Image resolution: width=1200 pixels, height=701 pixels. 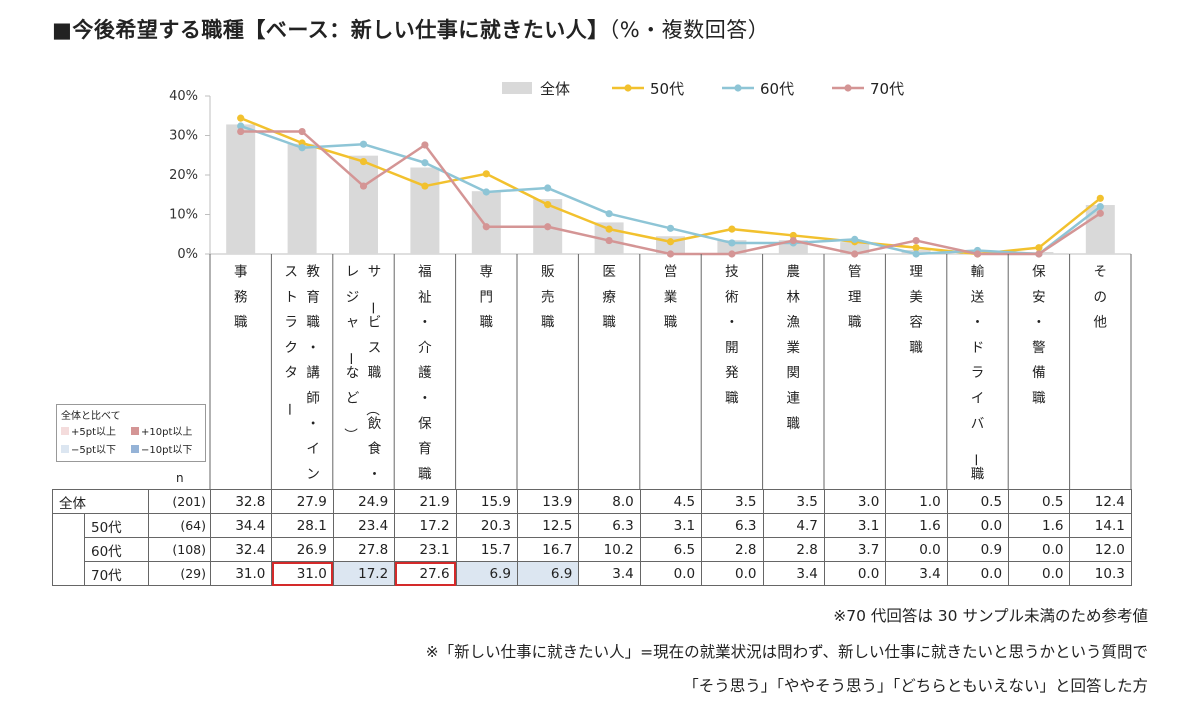 I want to click on y-tick-label: 10%, so click(x=183, y=215).